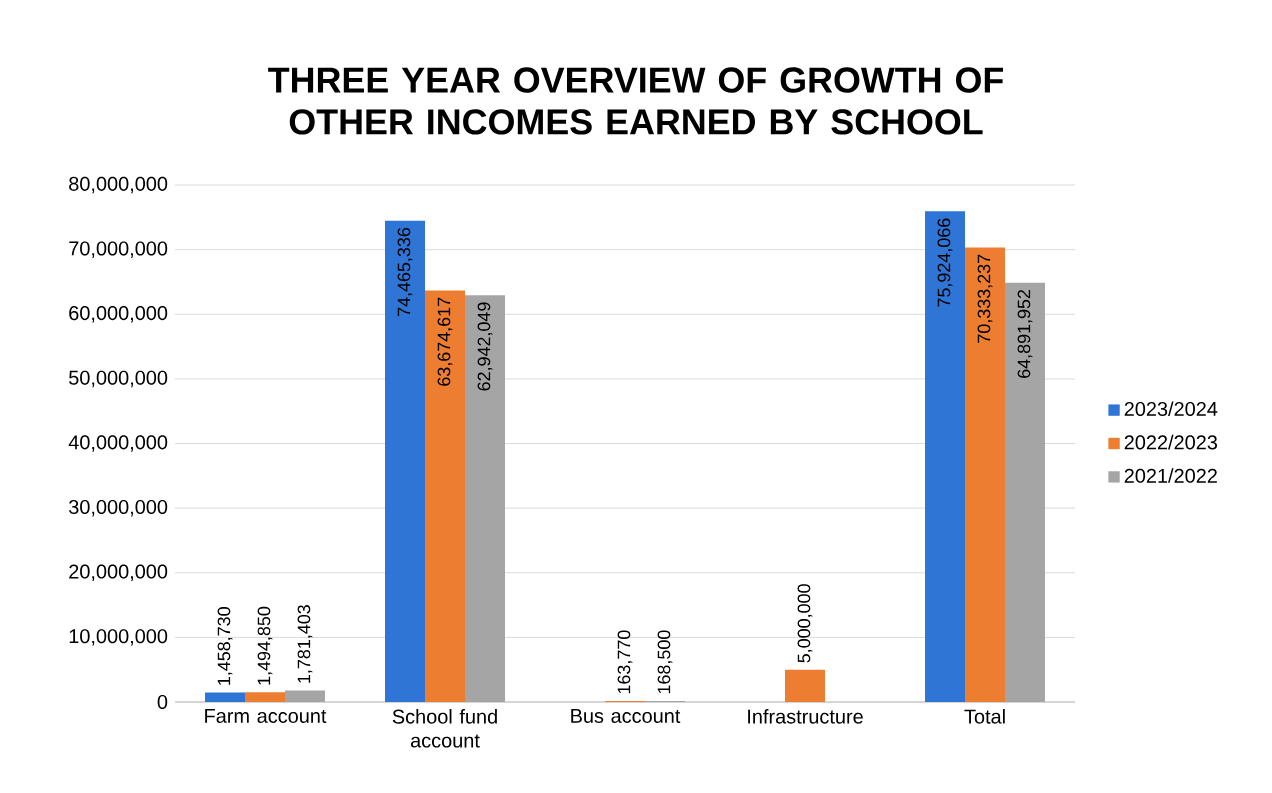 The width and height of the screenshot is (1272, 793). What do you see at coordinates (162, 702) in the screenshot?
I see `y-tick-label: 0` at bounding box center [162, 702].